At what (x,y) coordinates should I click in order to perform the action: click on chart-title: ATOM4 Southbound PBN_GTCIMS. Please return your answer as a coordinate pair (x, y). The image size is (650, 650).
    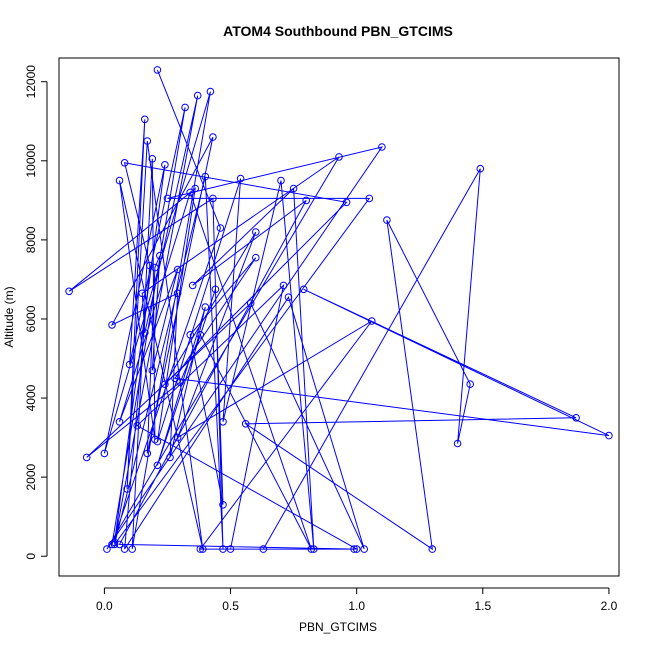
    Looking at the image, I should click on (338, 31).